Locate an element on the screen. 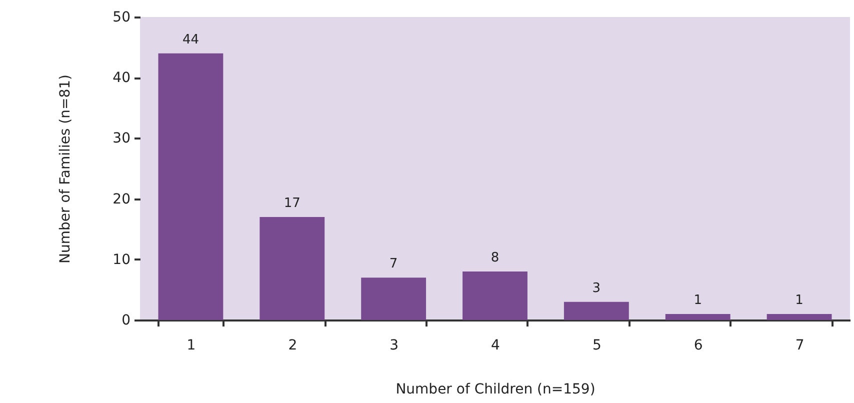  x-tick-label: 2 is located at coordinates (293, 346).